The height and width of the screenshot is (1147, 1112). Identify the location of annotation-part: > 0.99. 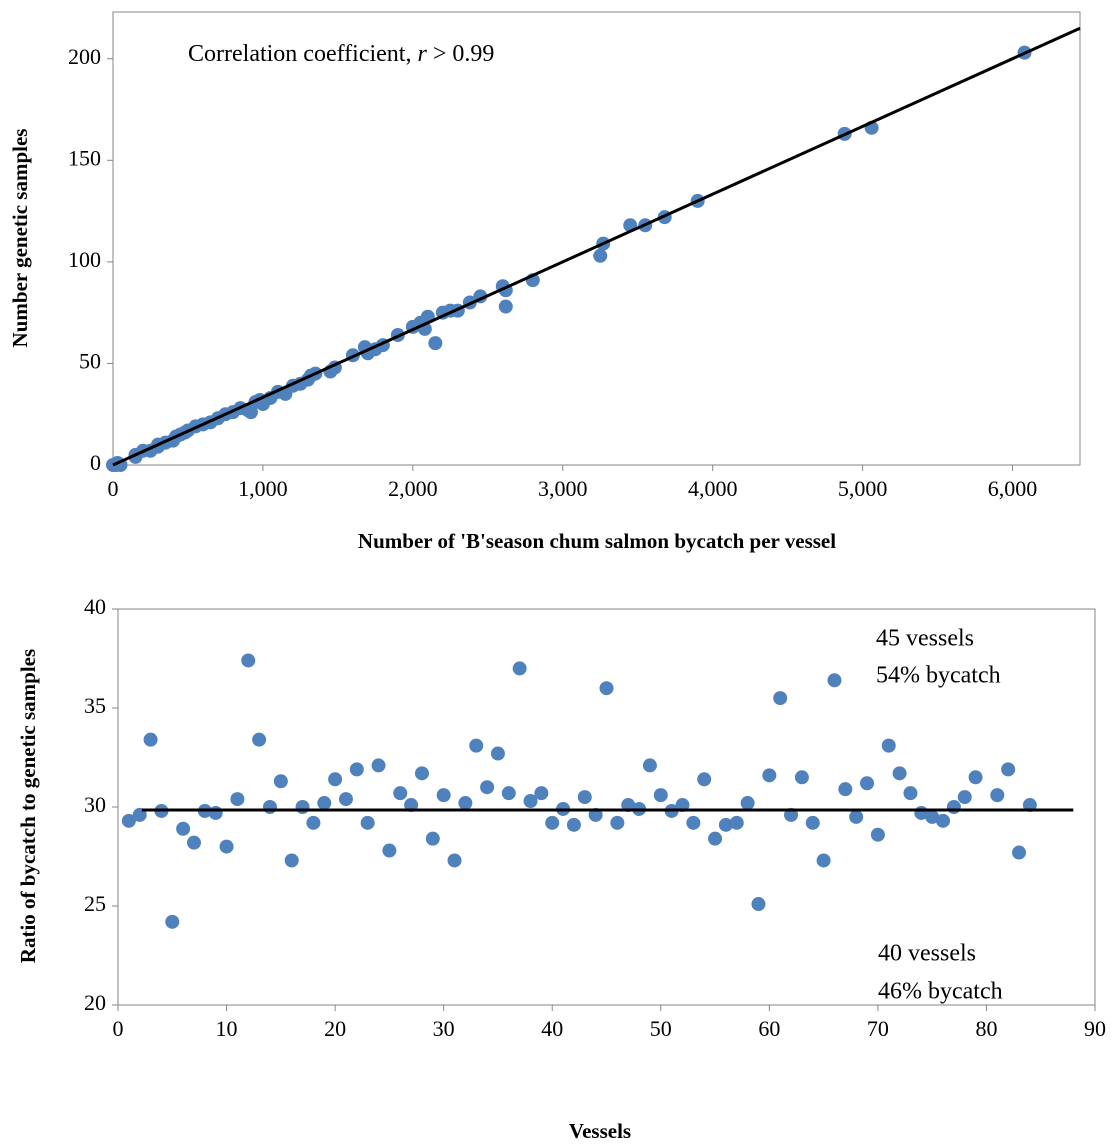
(461, 54).